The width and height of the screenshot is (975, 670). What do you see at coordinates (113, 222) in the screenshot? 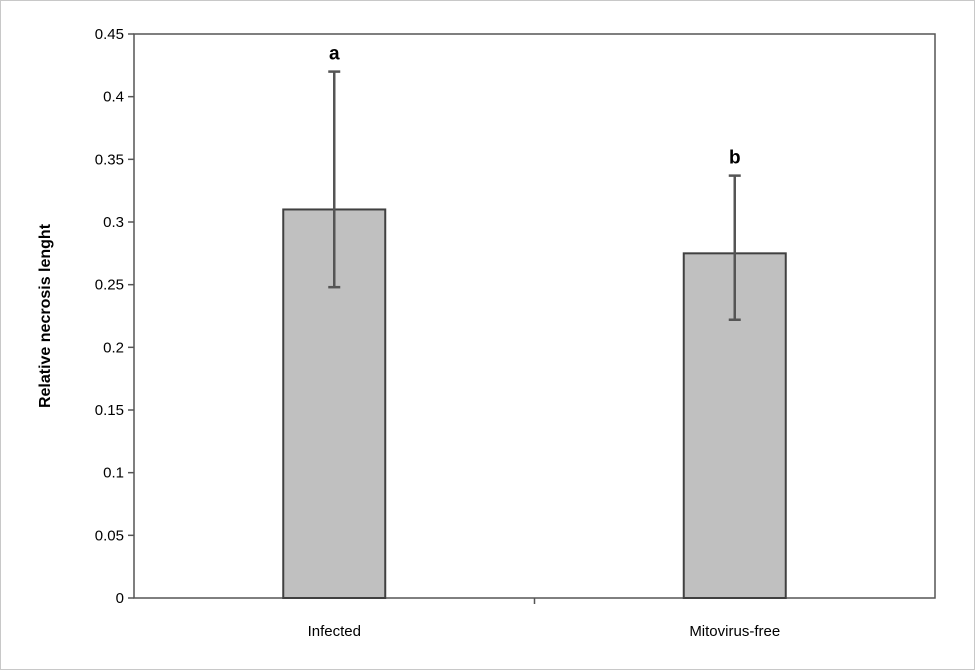
I see `y-tick-label: 0.3` at bounding box center [113, 222].